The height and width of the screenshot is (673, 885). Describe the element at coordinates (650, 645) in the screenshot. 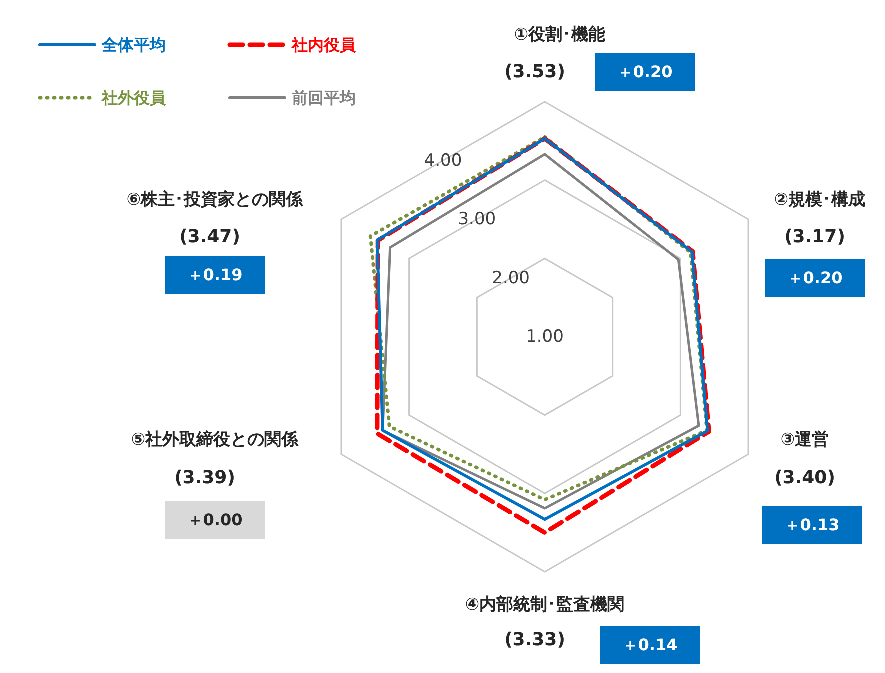

I see `annotation: ＋0.14` at that location.